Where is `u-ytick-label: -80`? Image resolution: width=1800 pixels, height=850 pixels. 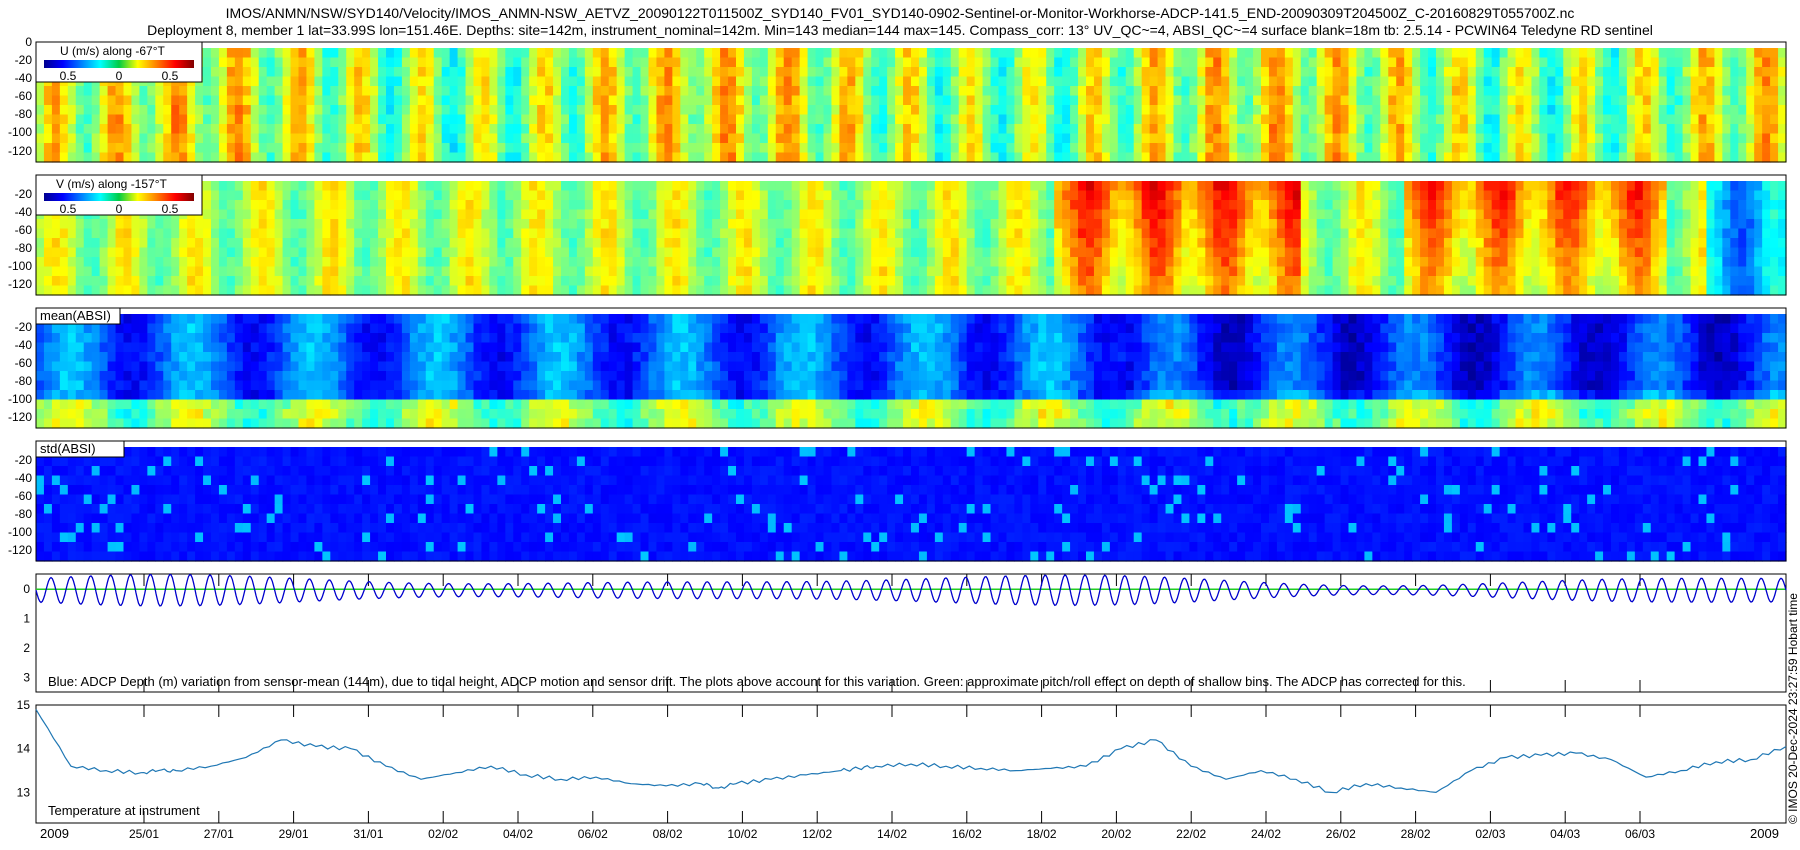
u-ytick-label: -80 is located at coordinates (24, 114).